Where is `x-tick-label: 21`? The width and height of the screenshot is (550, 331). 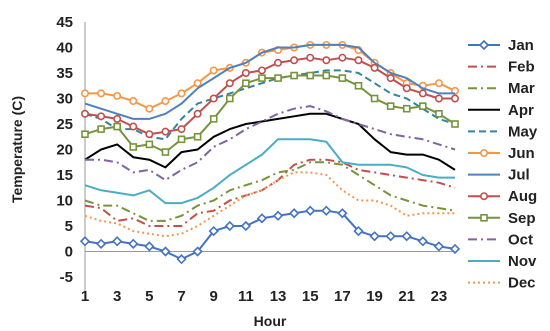
x-tick-label: 21 is located at coordinates (406, 296).